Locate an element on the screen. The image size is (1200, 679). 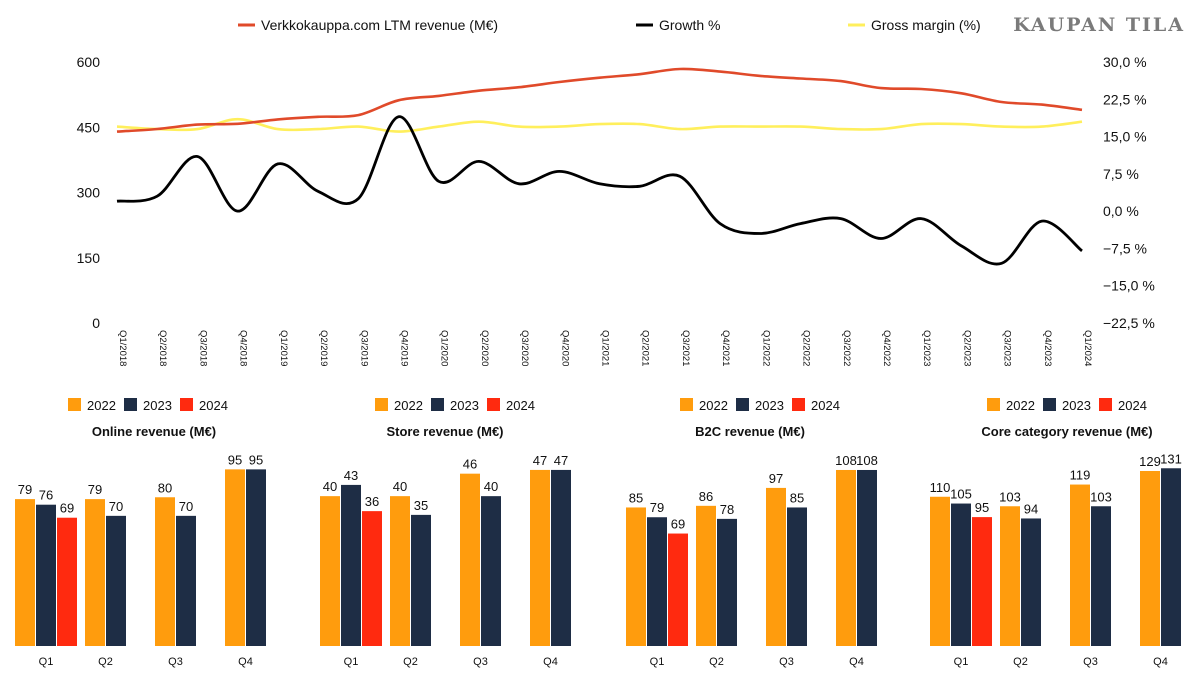
x-axis-tick: Q2/2023 is located at coordinates (966, 348).